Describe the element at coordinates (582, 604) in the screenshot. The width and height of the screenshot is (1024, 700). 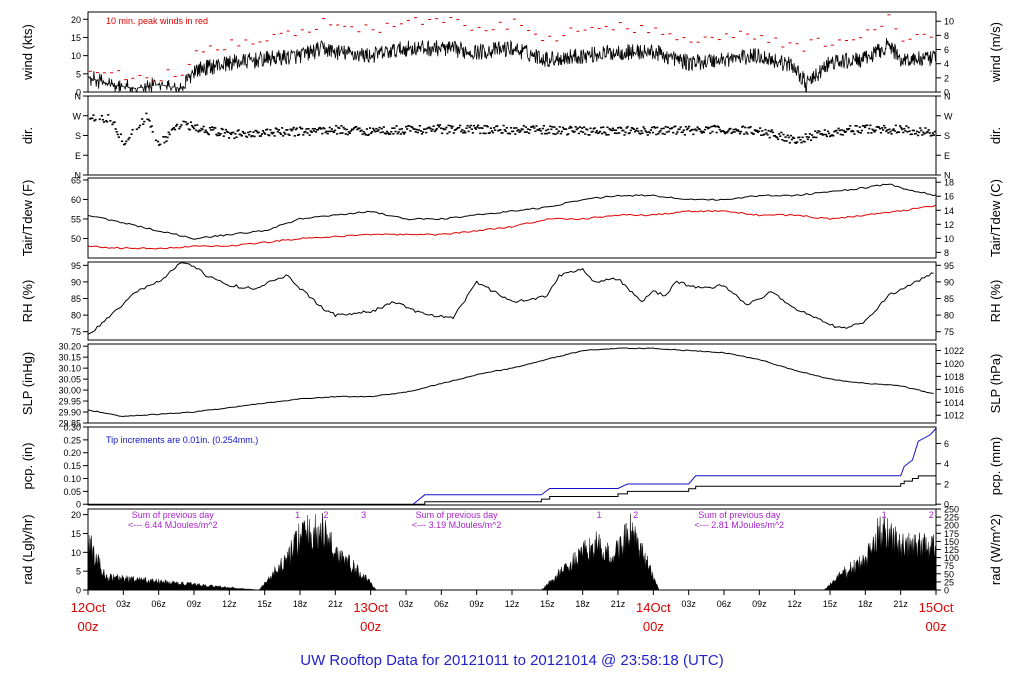
I see `x-tick-label: 18z` at that location.